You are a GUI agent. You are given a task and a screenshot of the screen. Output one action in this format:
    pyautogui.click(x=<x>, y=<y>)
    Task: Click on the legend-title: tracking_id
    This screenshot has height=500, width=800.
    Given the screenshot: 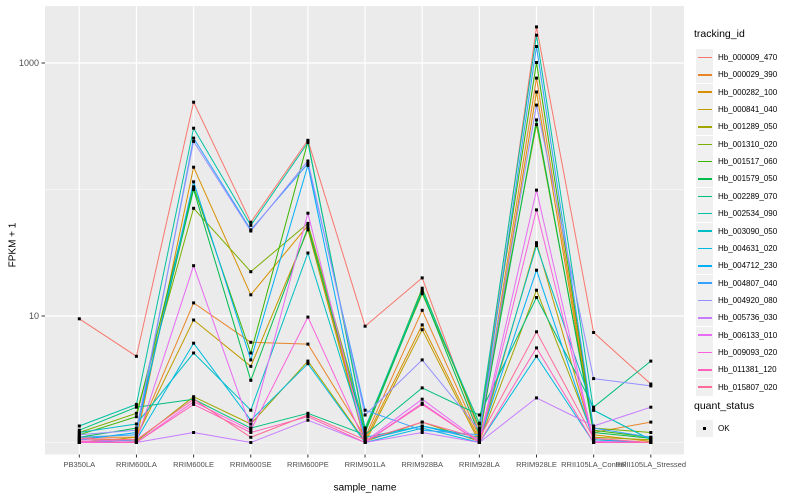 What is the action you would take?
    pyautogui.click(x=719, y=34)
    